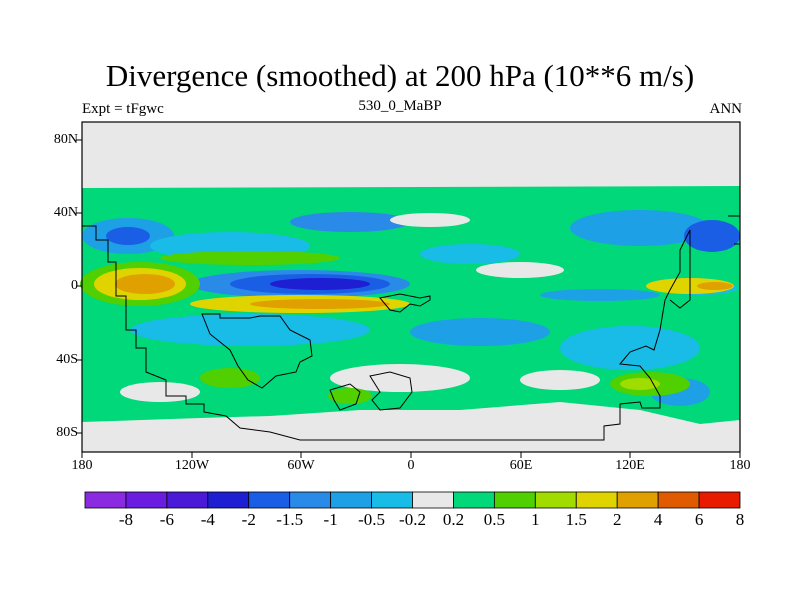  Describe the element at coordinates (123, 109) in the screenshot. I see `experiment-label: Expt = tFgwc` at that location.